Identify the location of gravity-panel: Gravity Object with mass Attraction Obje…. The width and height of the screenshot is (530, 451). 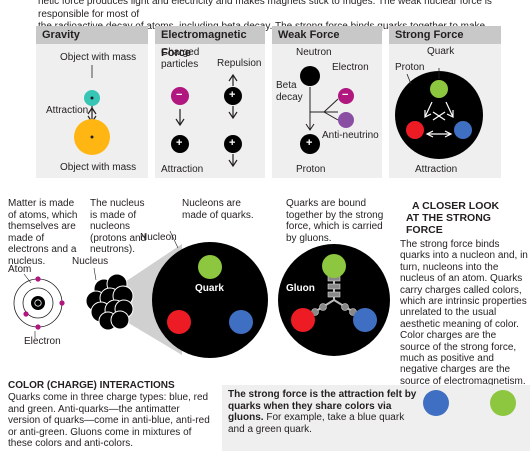
(92, 102).